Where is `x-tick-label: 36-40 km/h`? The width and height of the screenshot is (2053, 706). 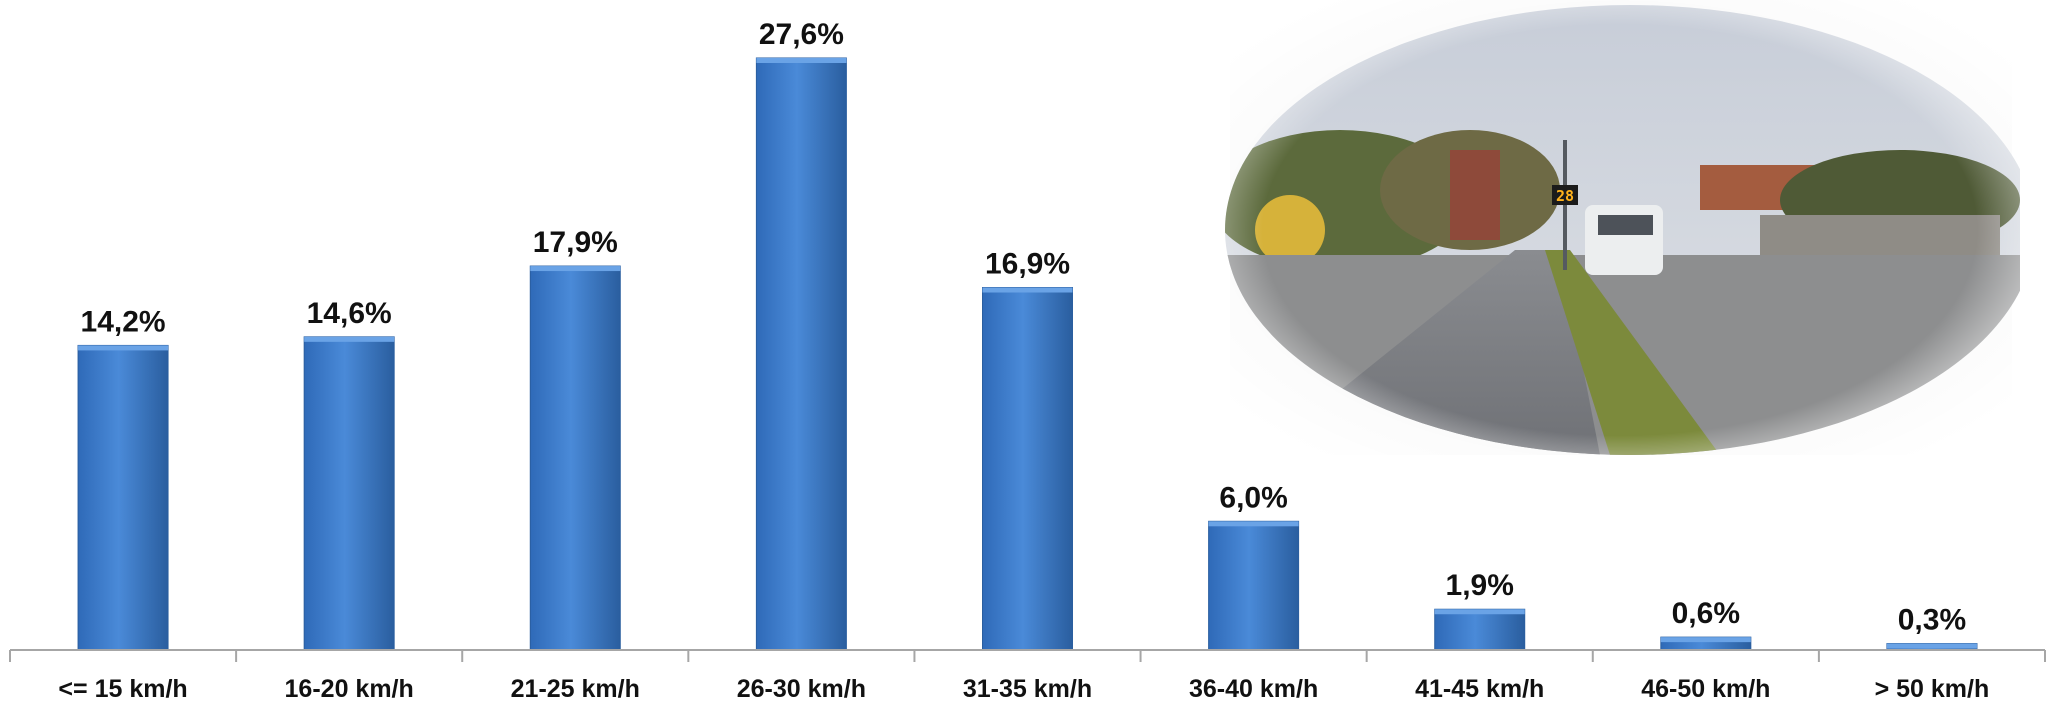 x-tick-label: 36-40 km/h is located at coordinates (1253, 689).